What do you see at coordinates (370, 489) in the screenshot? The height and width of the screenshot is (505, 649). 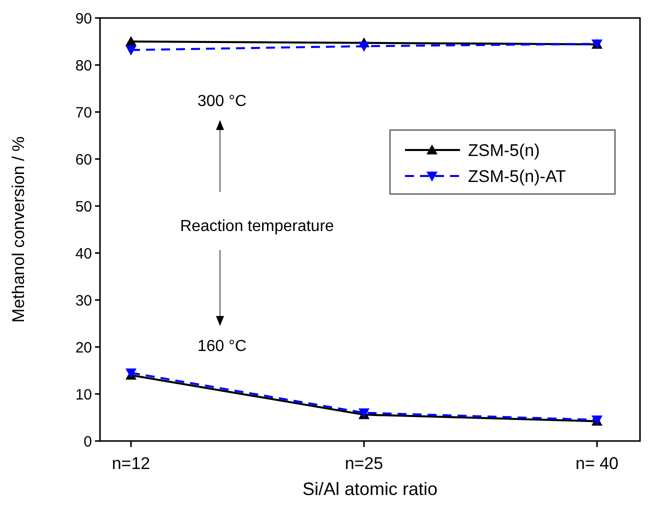 I see `x-axis-title: Si/Al atomic ratio` at bounding box center [370, 489].